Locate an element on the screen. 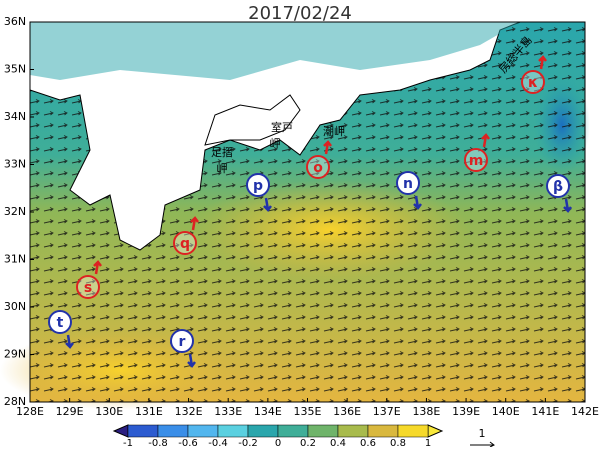 Image resolution: width=600 pixels, height=451 pixels. marker-label: m is located at coordinates (476, 161).